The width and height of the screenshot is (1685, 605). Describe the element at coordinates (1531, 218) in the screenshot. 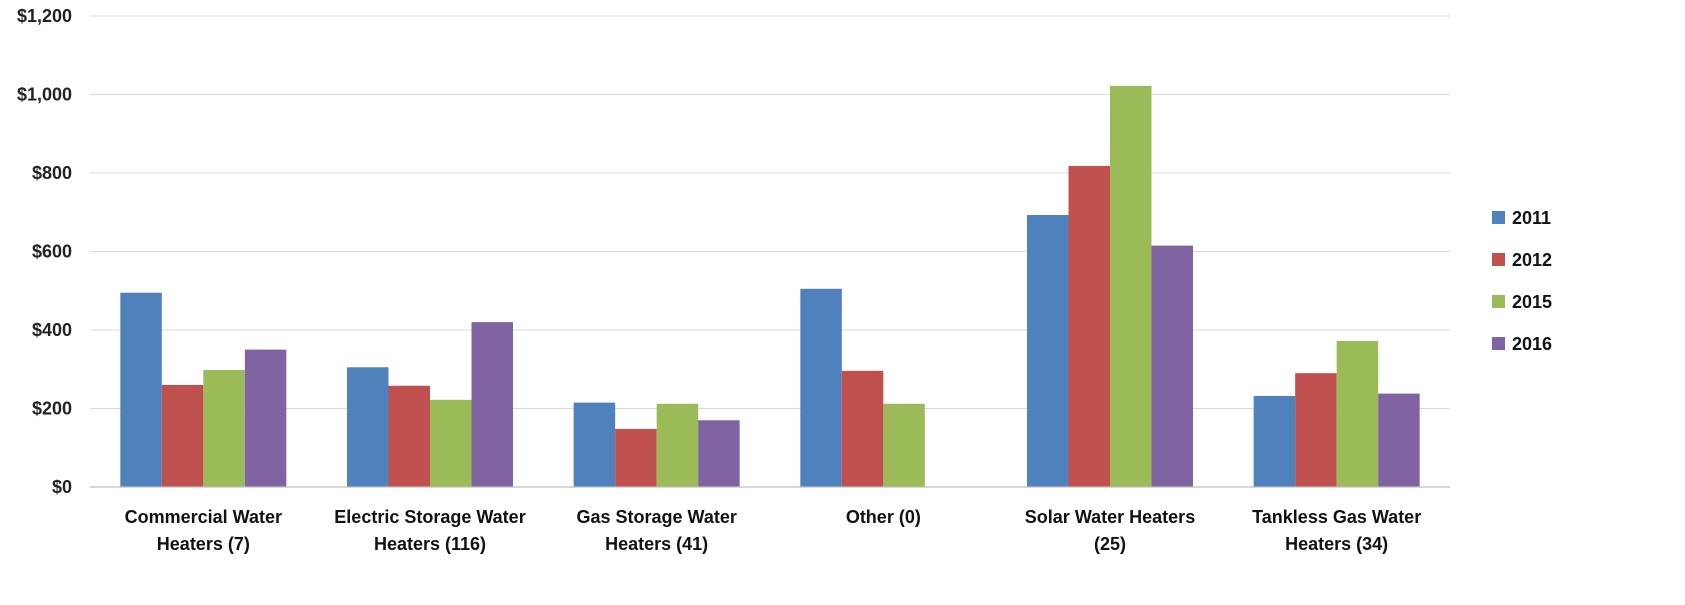

I see `legend-label: 2011` at that location.